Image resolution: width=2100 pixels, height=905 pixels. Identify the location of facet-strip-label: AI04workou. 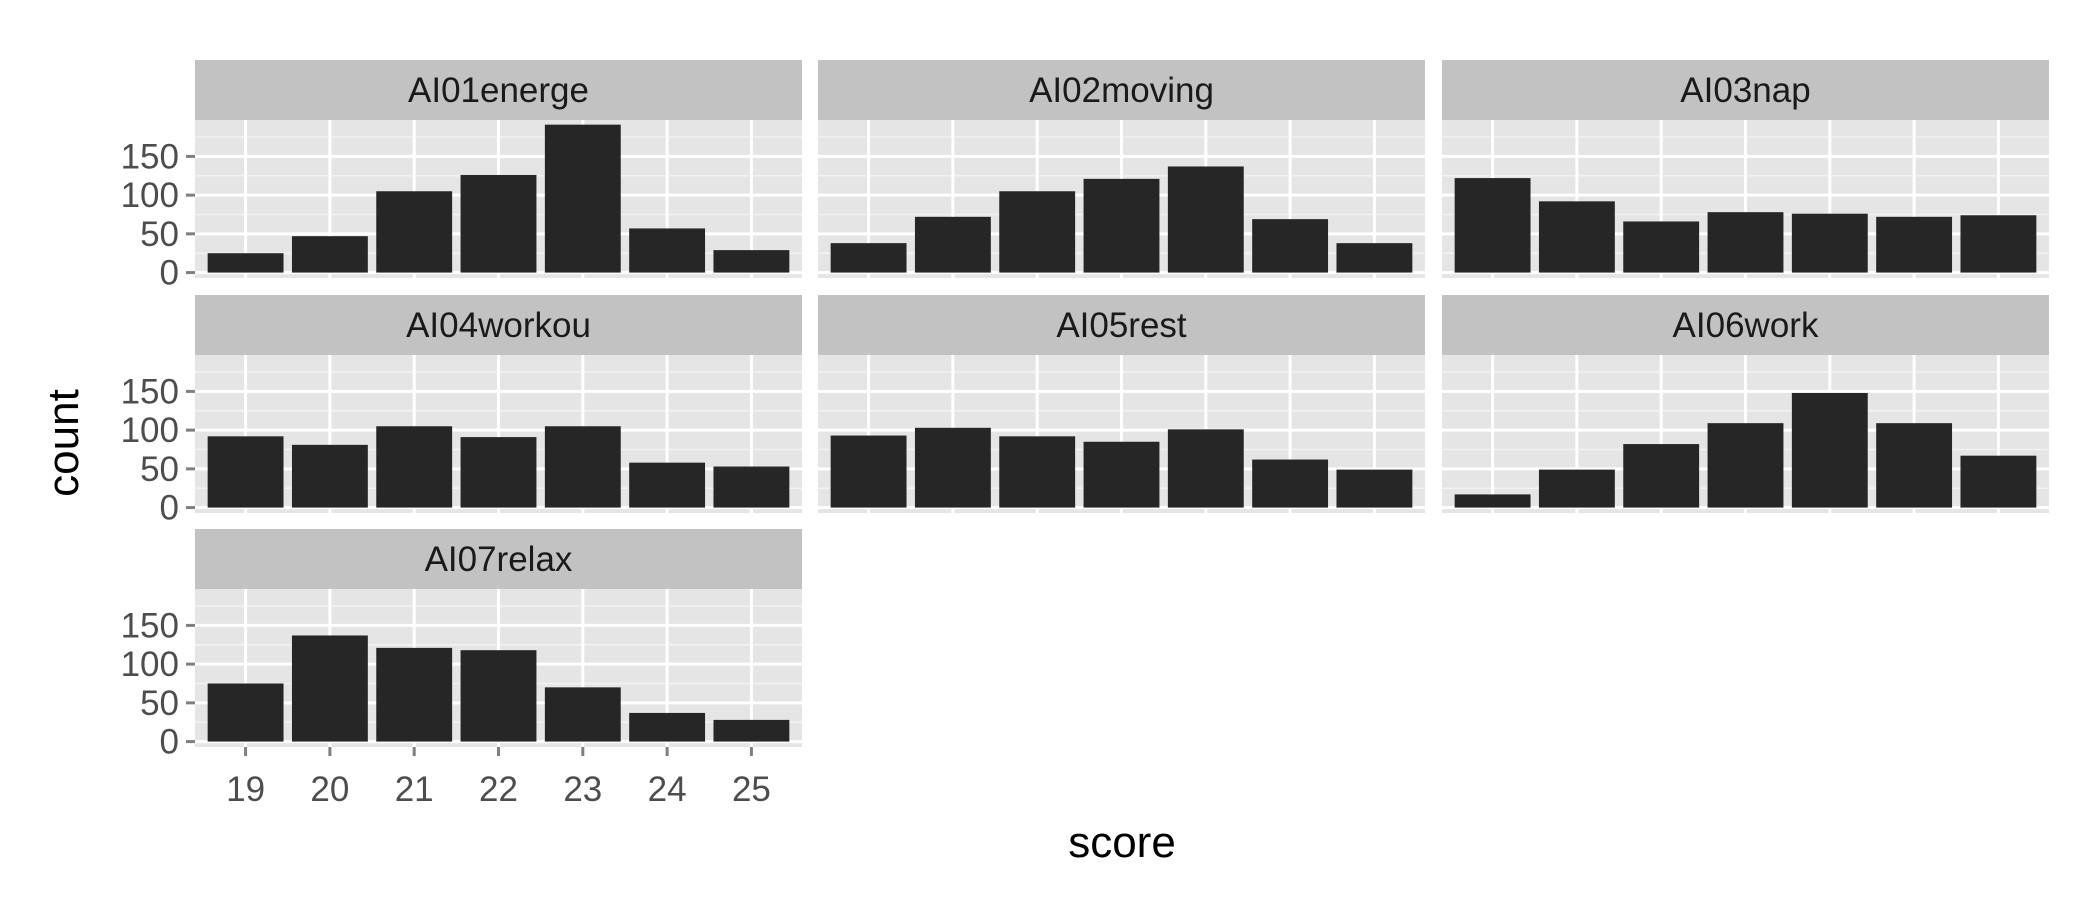
(498, 325).